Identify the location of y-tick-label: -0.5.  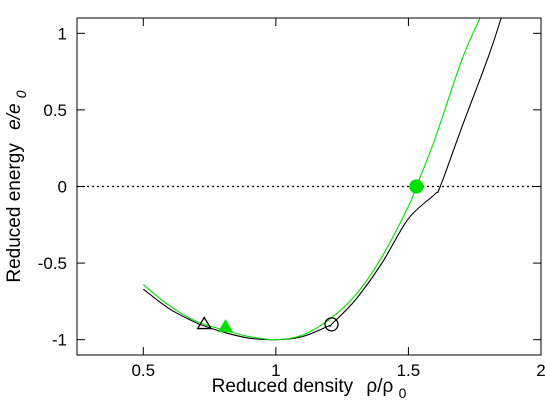
(52, 263).